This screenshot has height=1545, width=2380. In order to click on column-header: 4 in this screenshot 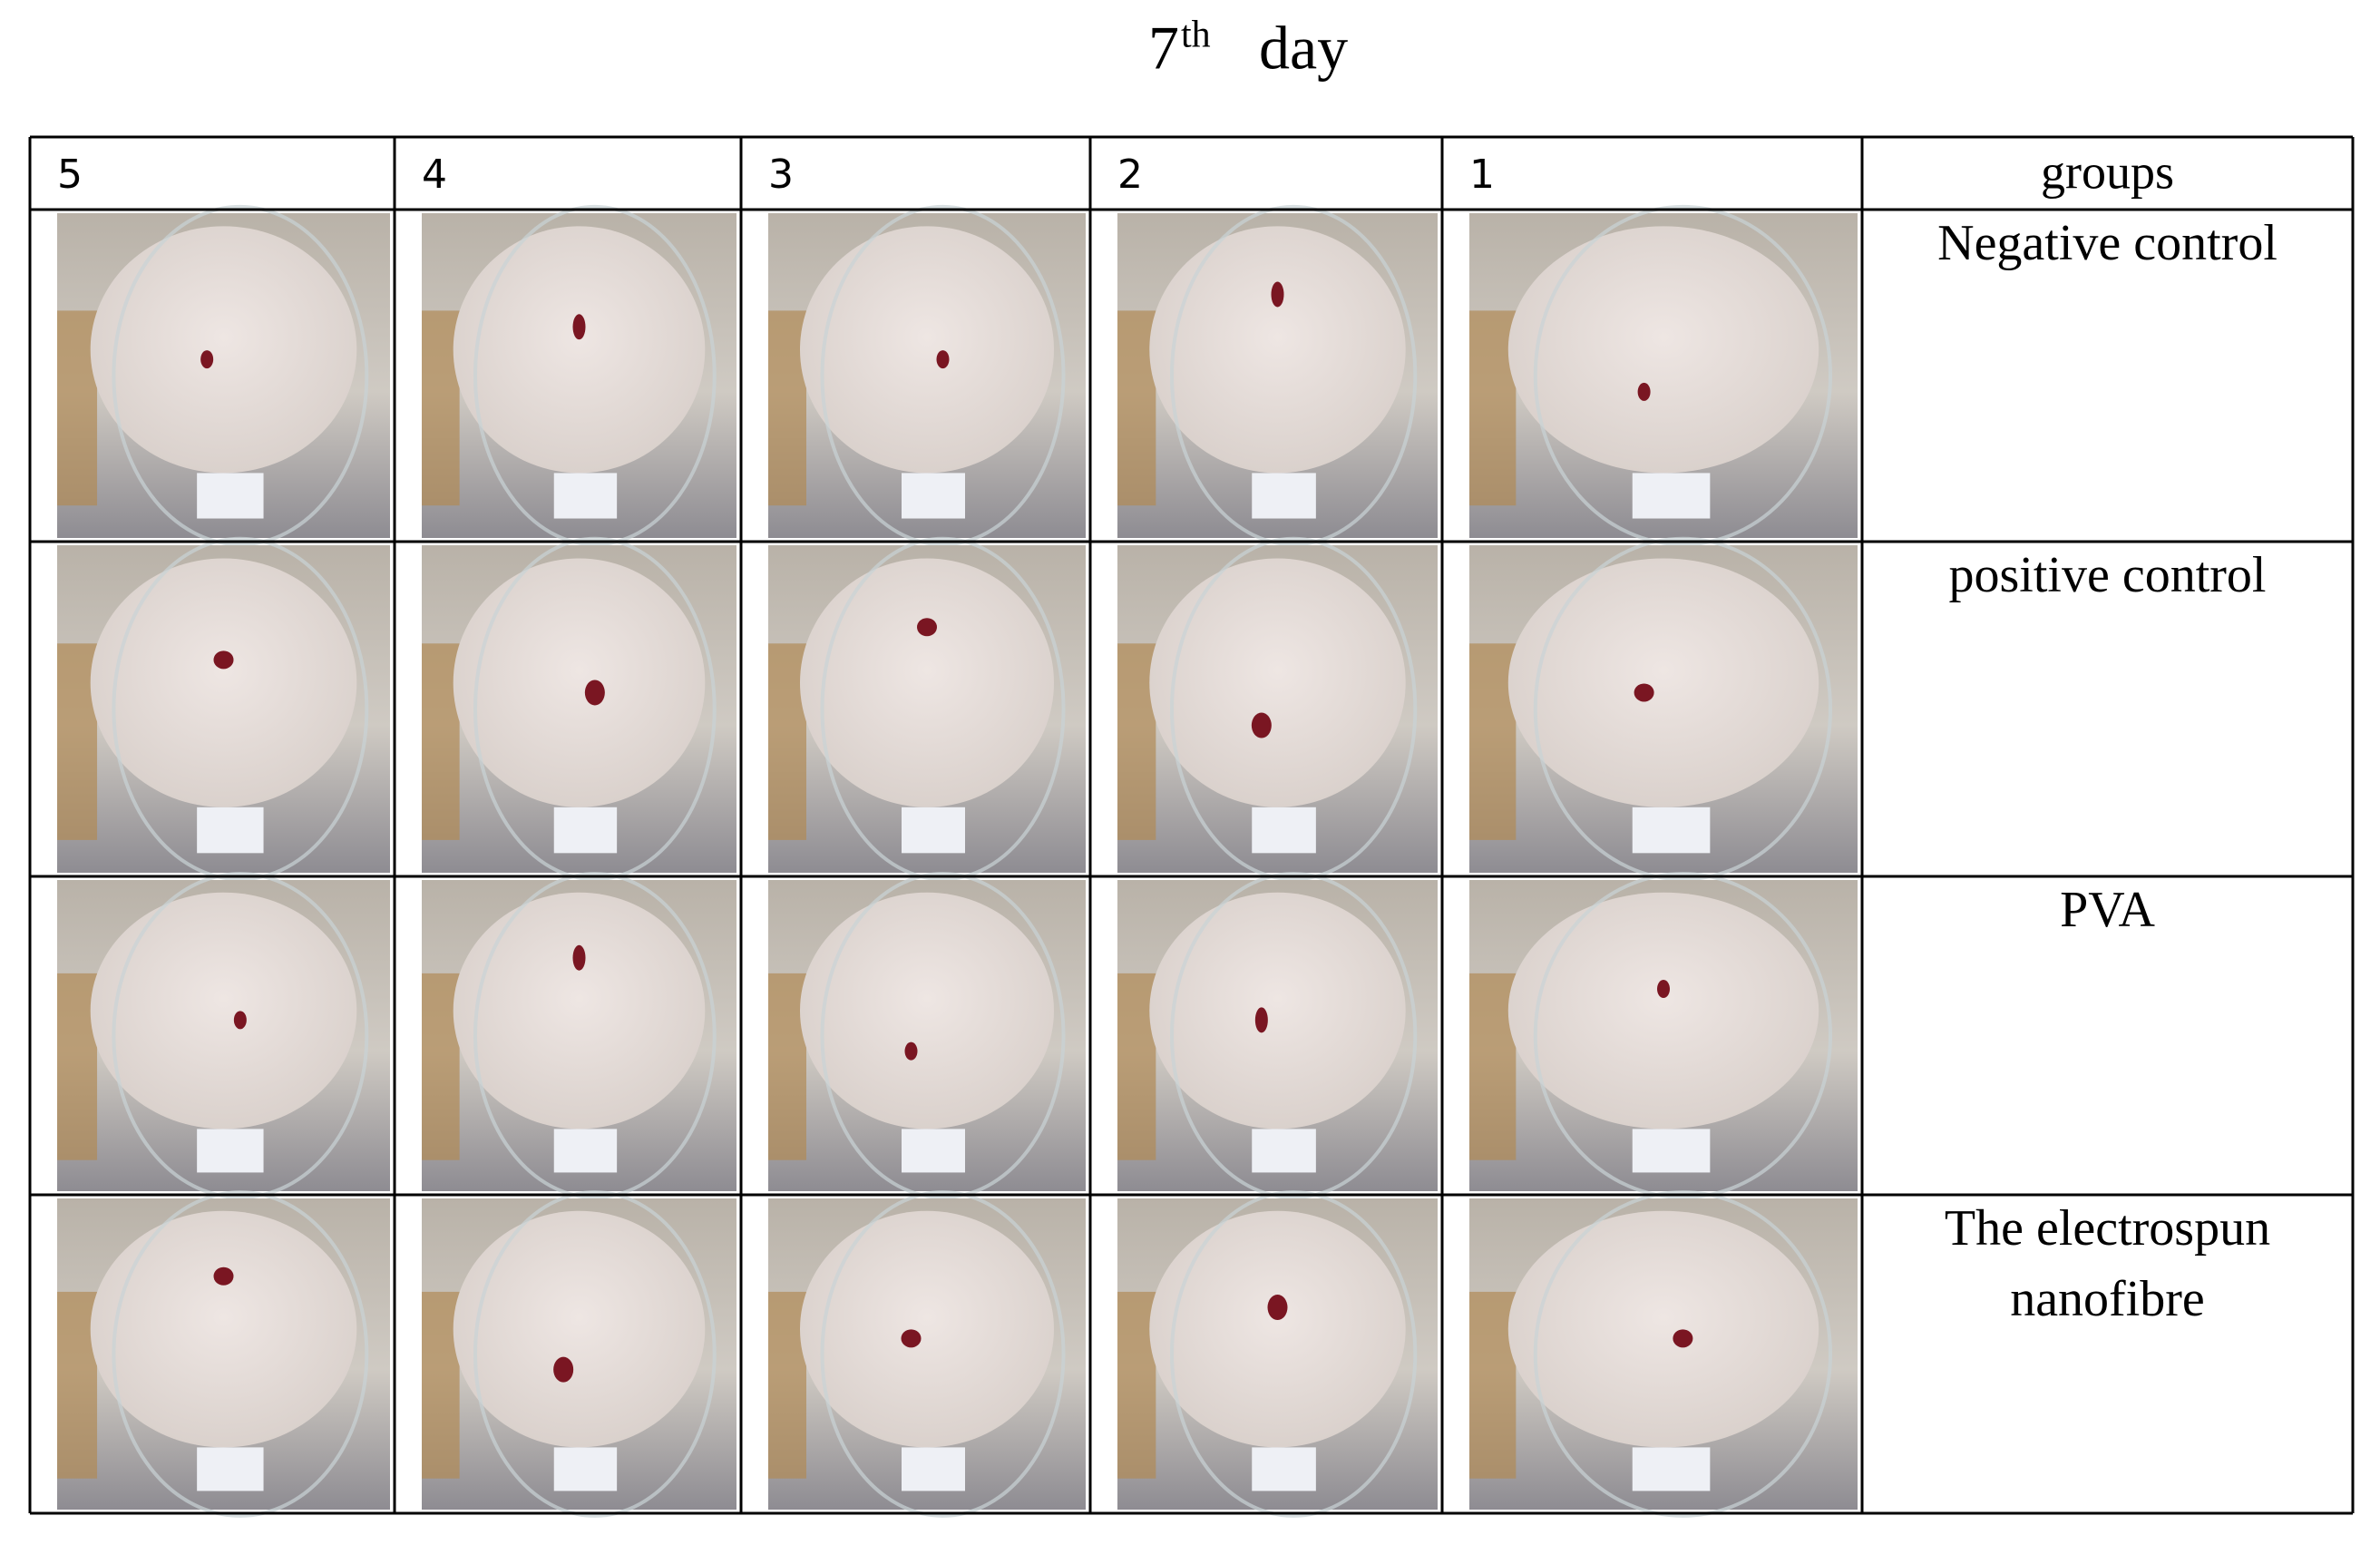, I will do `click(434, 175)`.